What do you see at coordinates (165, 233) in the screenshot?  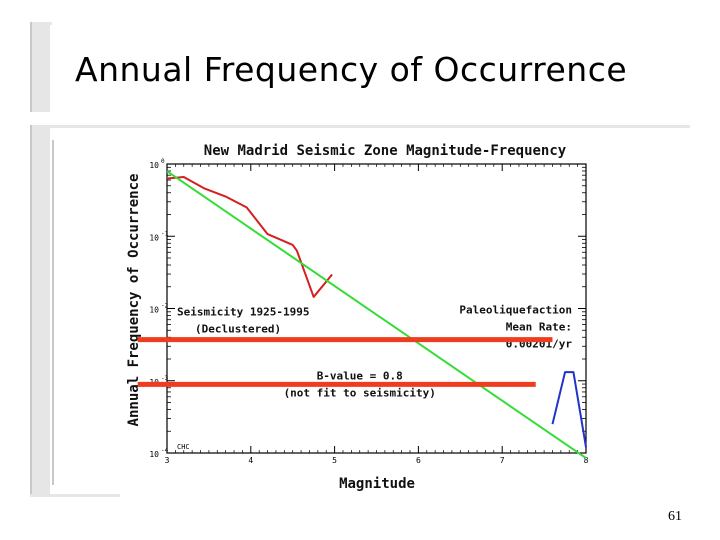 I see `y-tick-exponent: -1` at bounding box center [165, 233].